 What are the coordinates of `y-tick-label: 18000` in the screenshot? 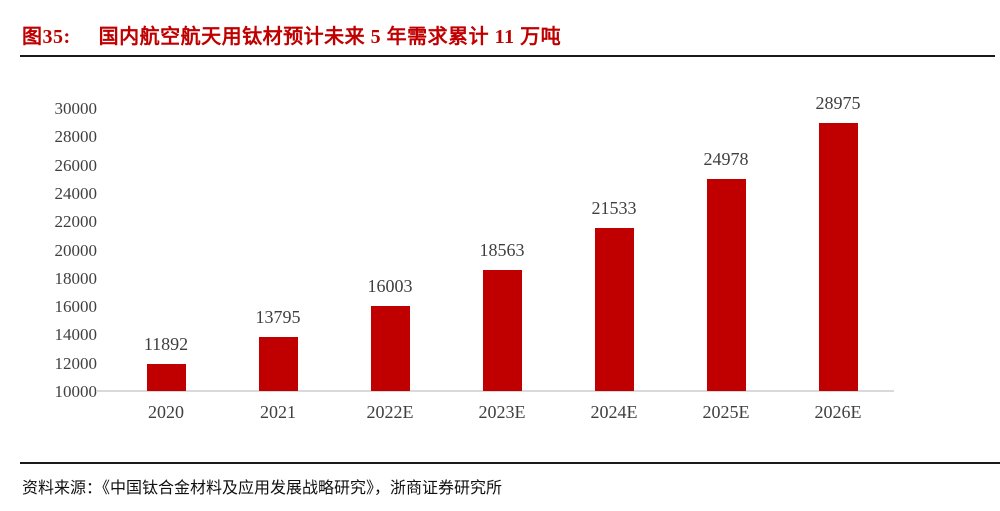 It's located at (76, 278).